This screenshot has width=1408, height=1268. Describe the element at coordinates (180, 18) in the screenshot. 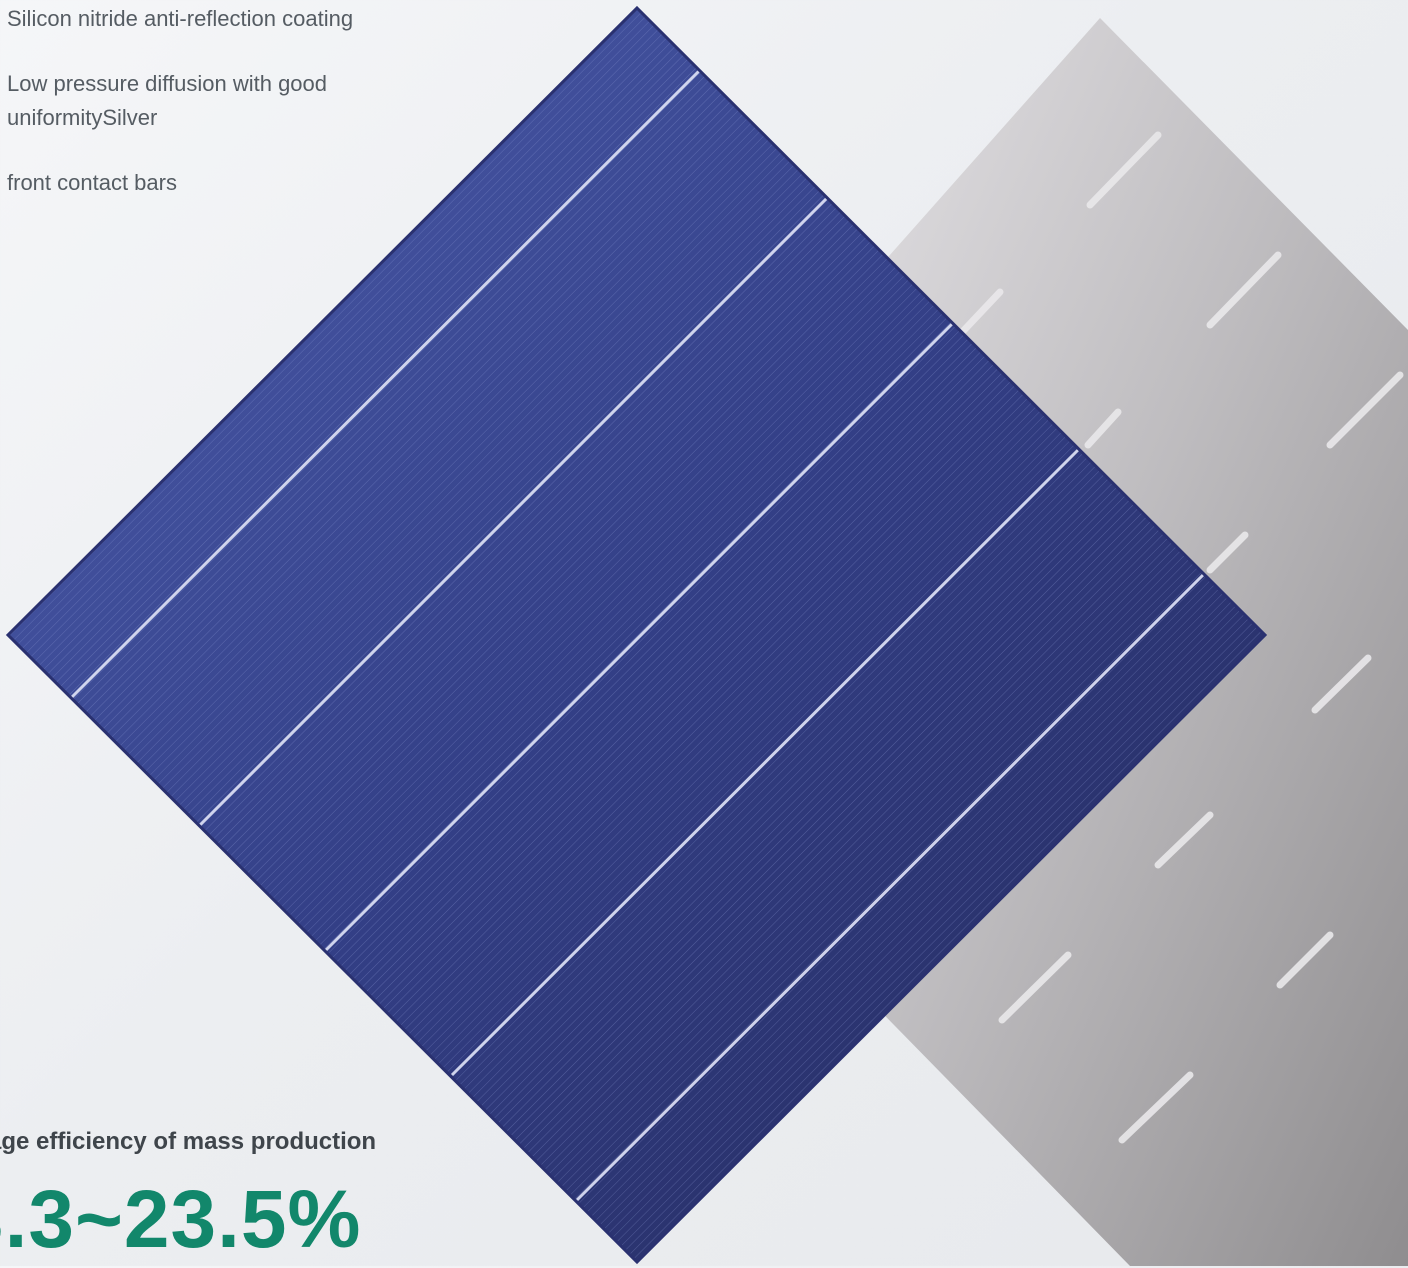

I see `feature-antireflection: Silicon nitride anti-reflection coating` at that location.